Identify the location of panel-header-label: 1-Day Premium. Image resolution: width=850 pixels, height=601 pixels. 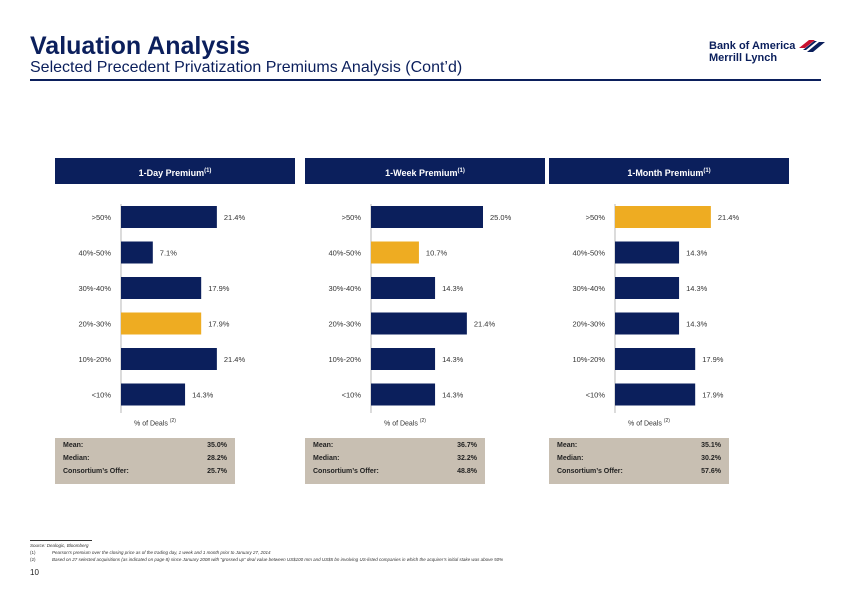
(171, 173).